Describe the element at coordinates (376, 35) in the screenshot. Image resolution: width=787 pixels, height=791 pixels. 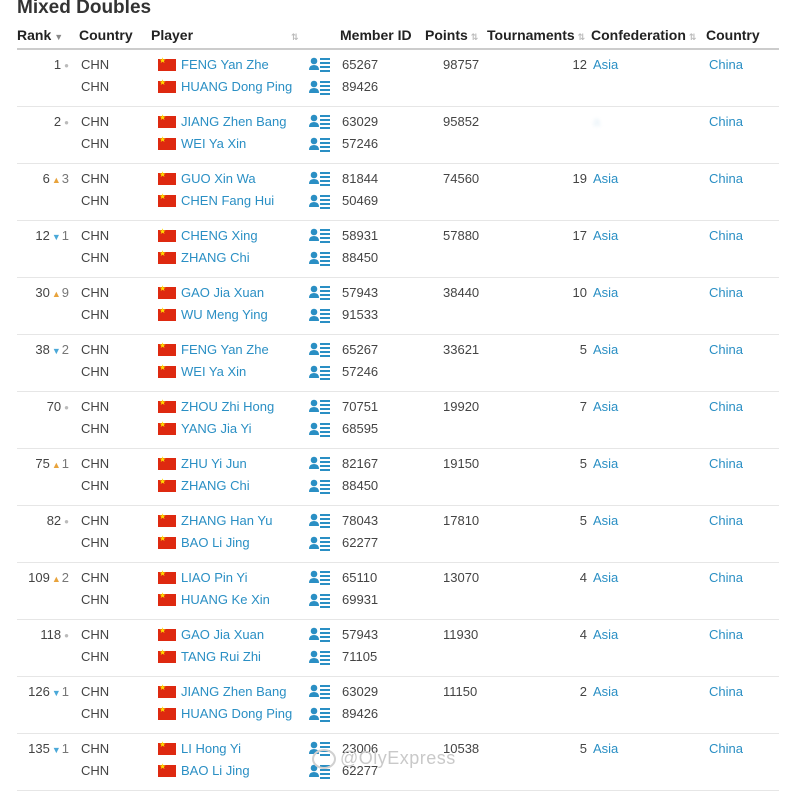
I see `header-member-id: Member ID` at that location.